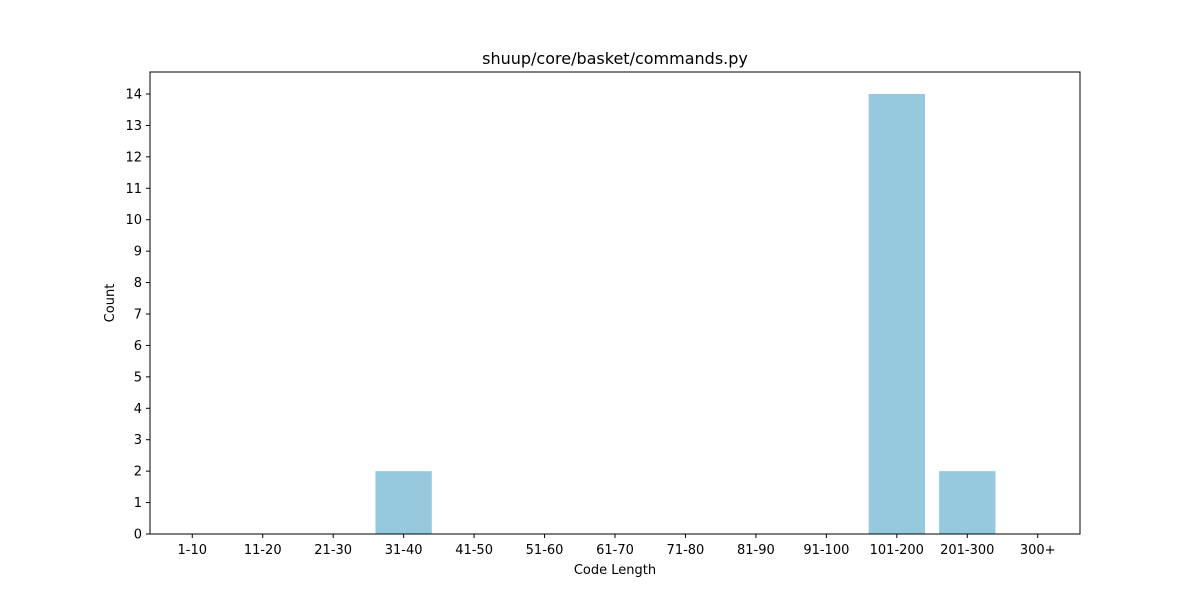 Image resolution: width=1200 pixels, height=600 pixels. I want to click on y-tick-label: 0, so click(138, 535).